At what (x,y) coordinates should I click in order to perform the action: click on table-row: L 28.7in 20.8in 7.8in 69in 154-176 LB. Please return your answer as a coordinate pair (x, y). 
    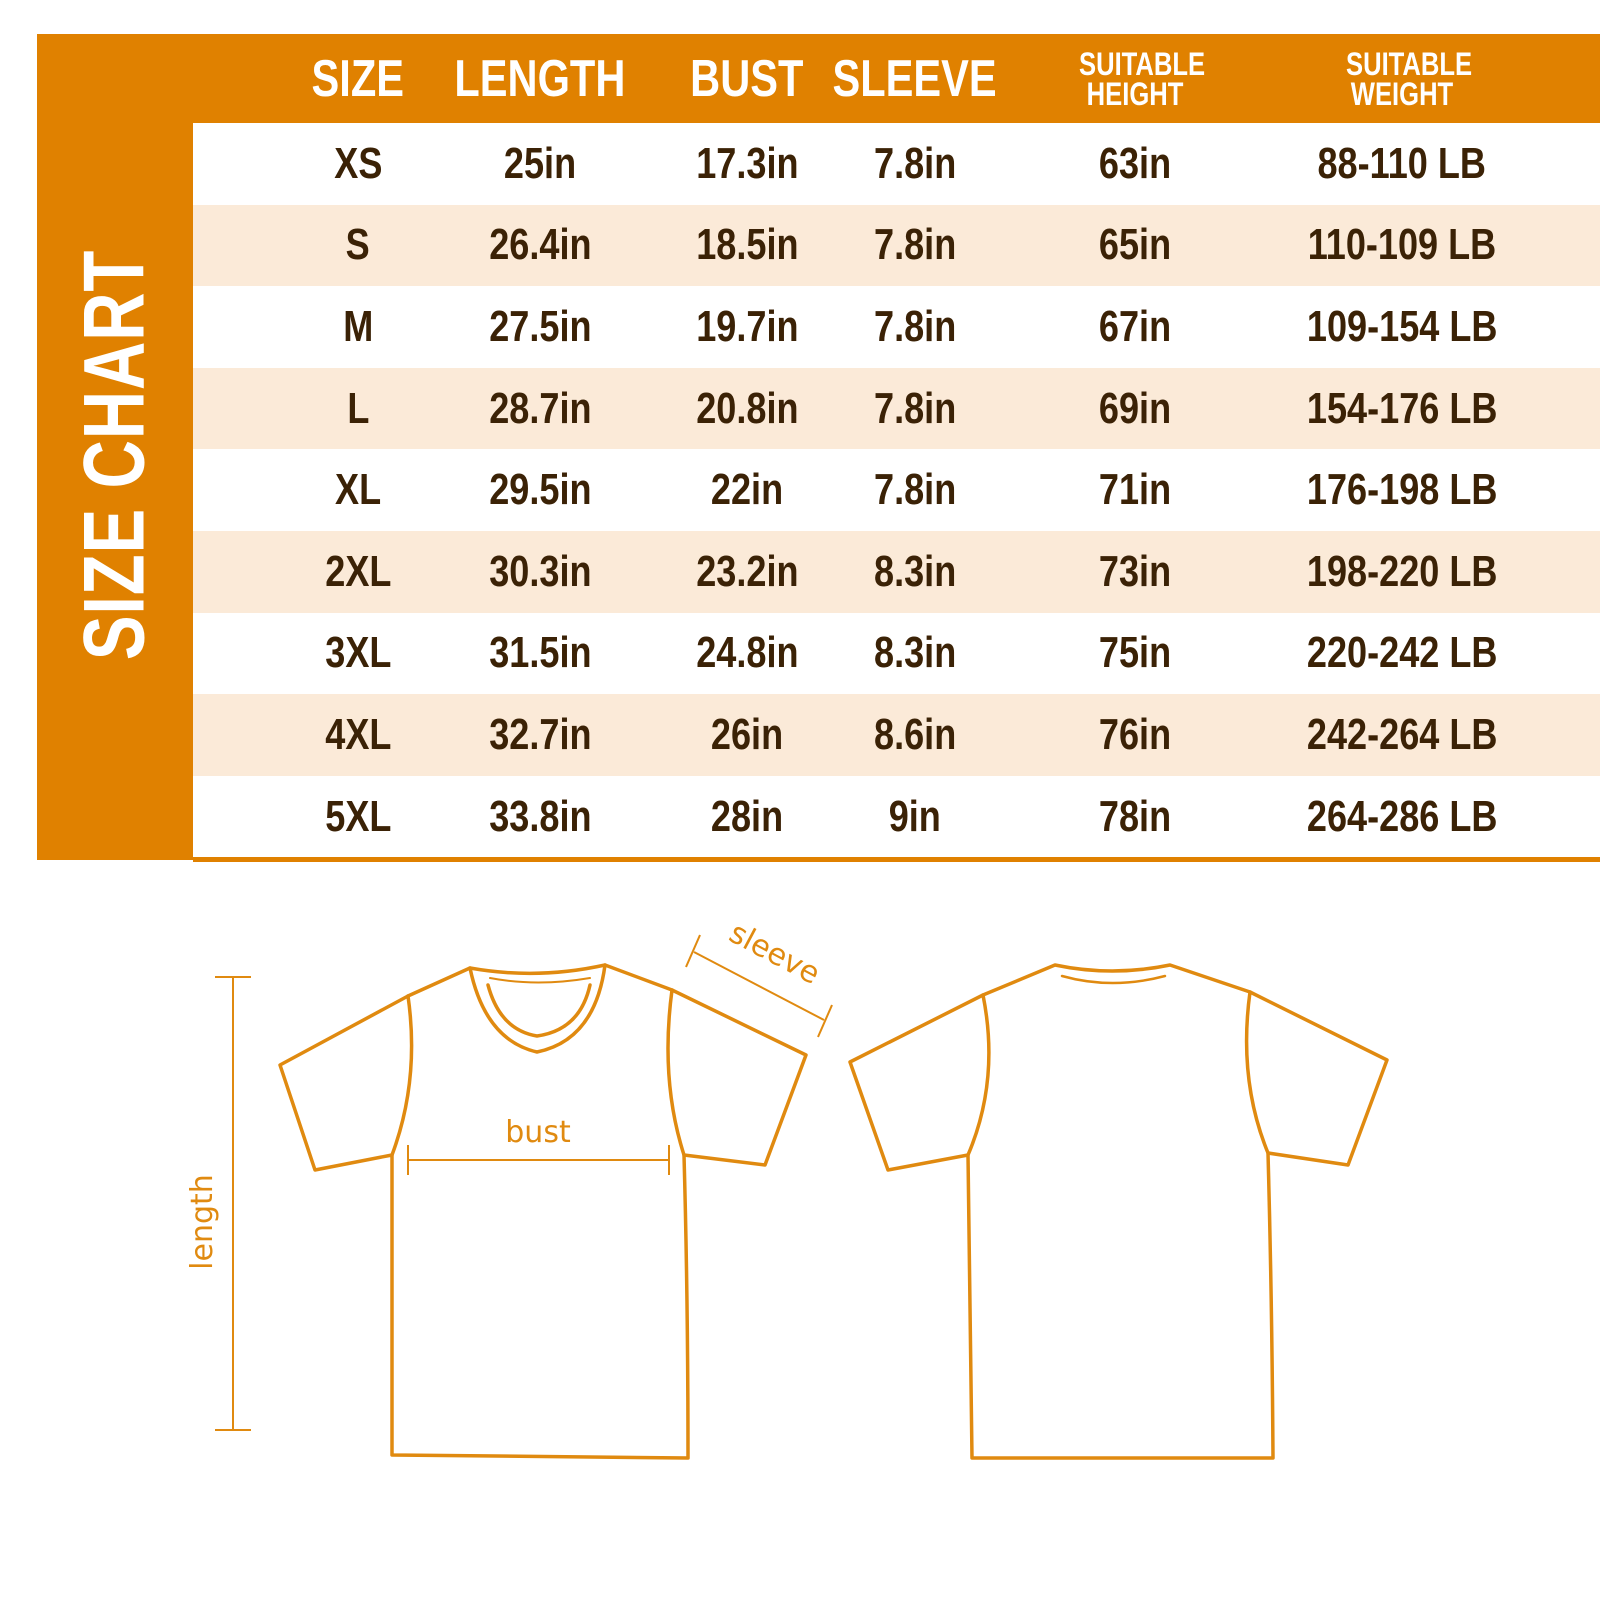
    Looking at the image, I should click on (896, 408).